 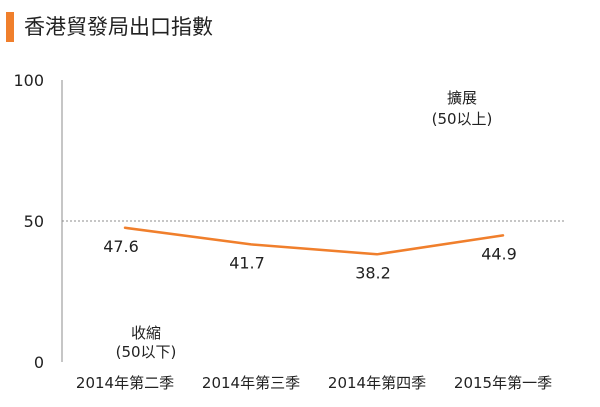 I want to click on data-label: 47.6, so click(x=121, y=246).